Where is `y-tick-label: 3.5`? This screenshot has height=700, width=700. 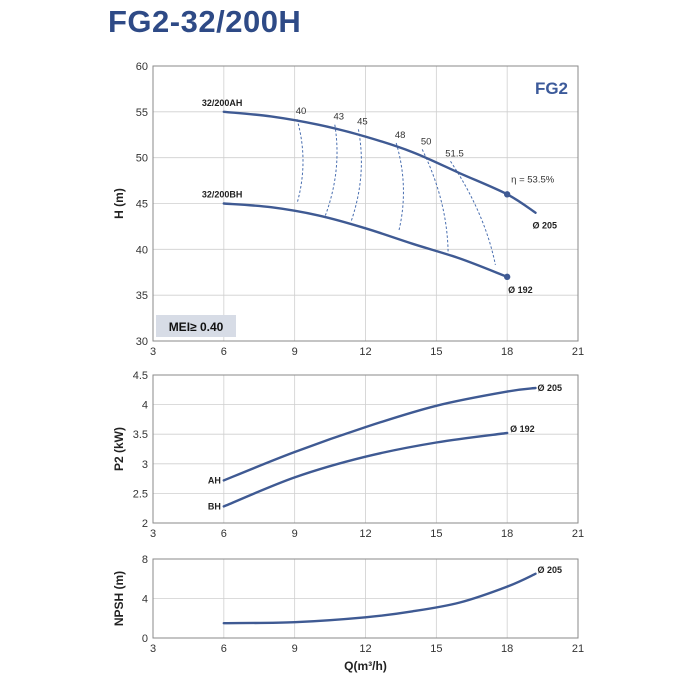
y-tick-label: 3.5 is located at coordinates (140, 435).